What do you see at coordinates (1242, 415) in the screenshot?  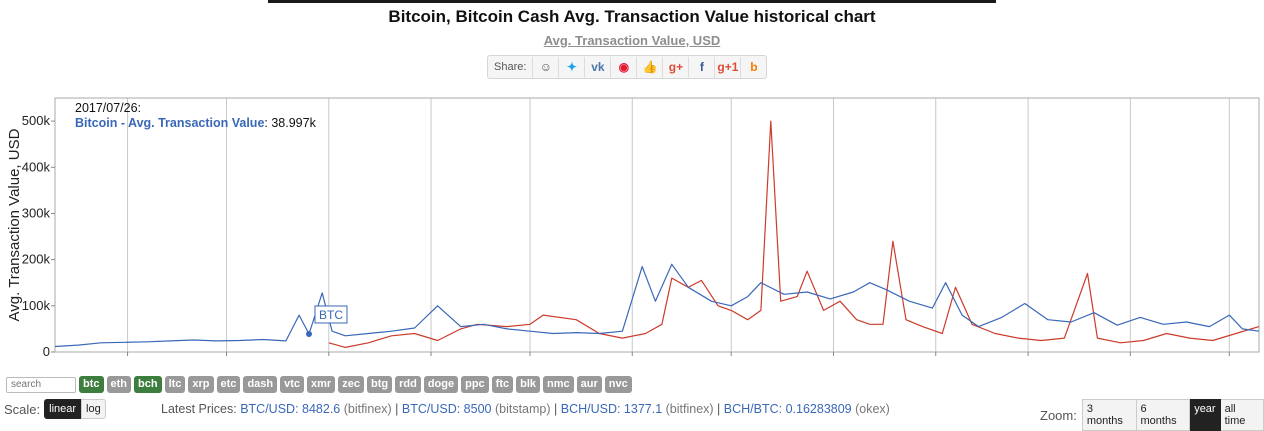 I see `zoom-option-all-time: all time` at bounding box center [1242, 415].